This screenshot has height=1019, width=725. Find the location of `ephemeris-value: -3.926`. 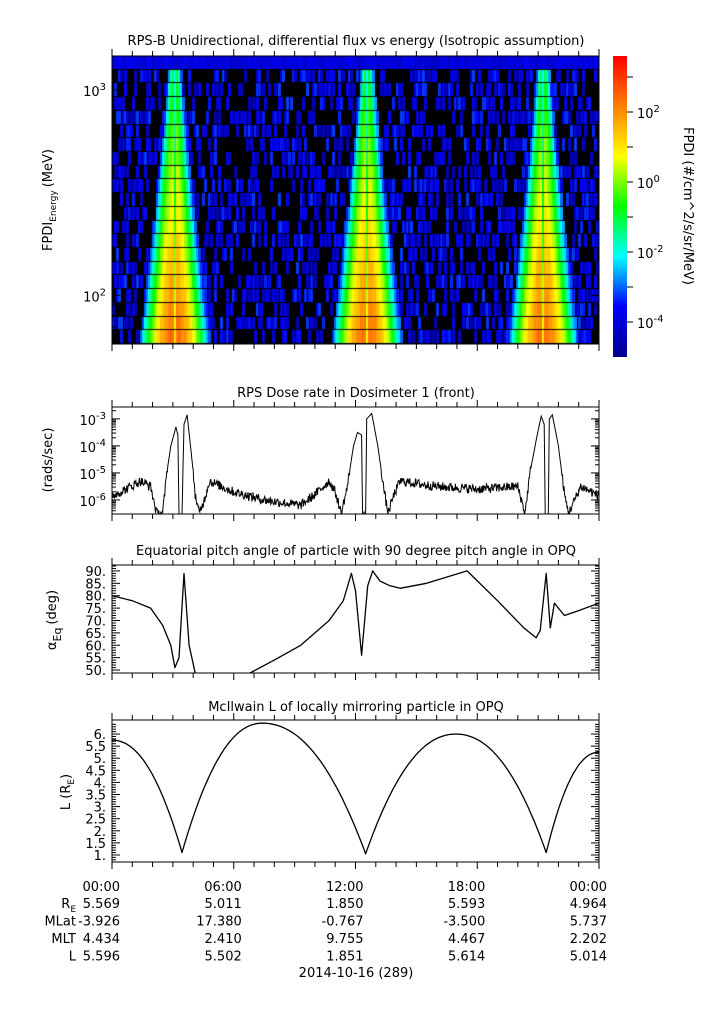

ephemeris-value: -3.926 is located at coordinates (99, 922).